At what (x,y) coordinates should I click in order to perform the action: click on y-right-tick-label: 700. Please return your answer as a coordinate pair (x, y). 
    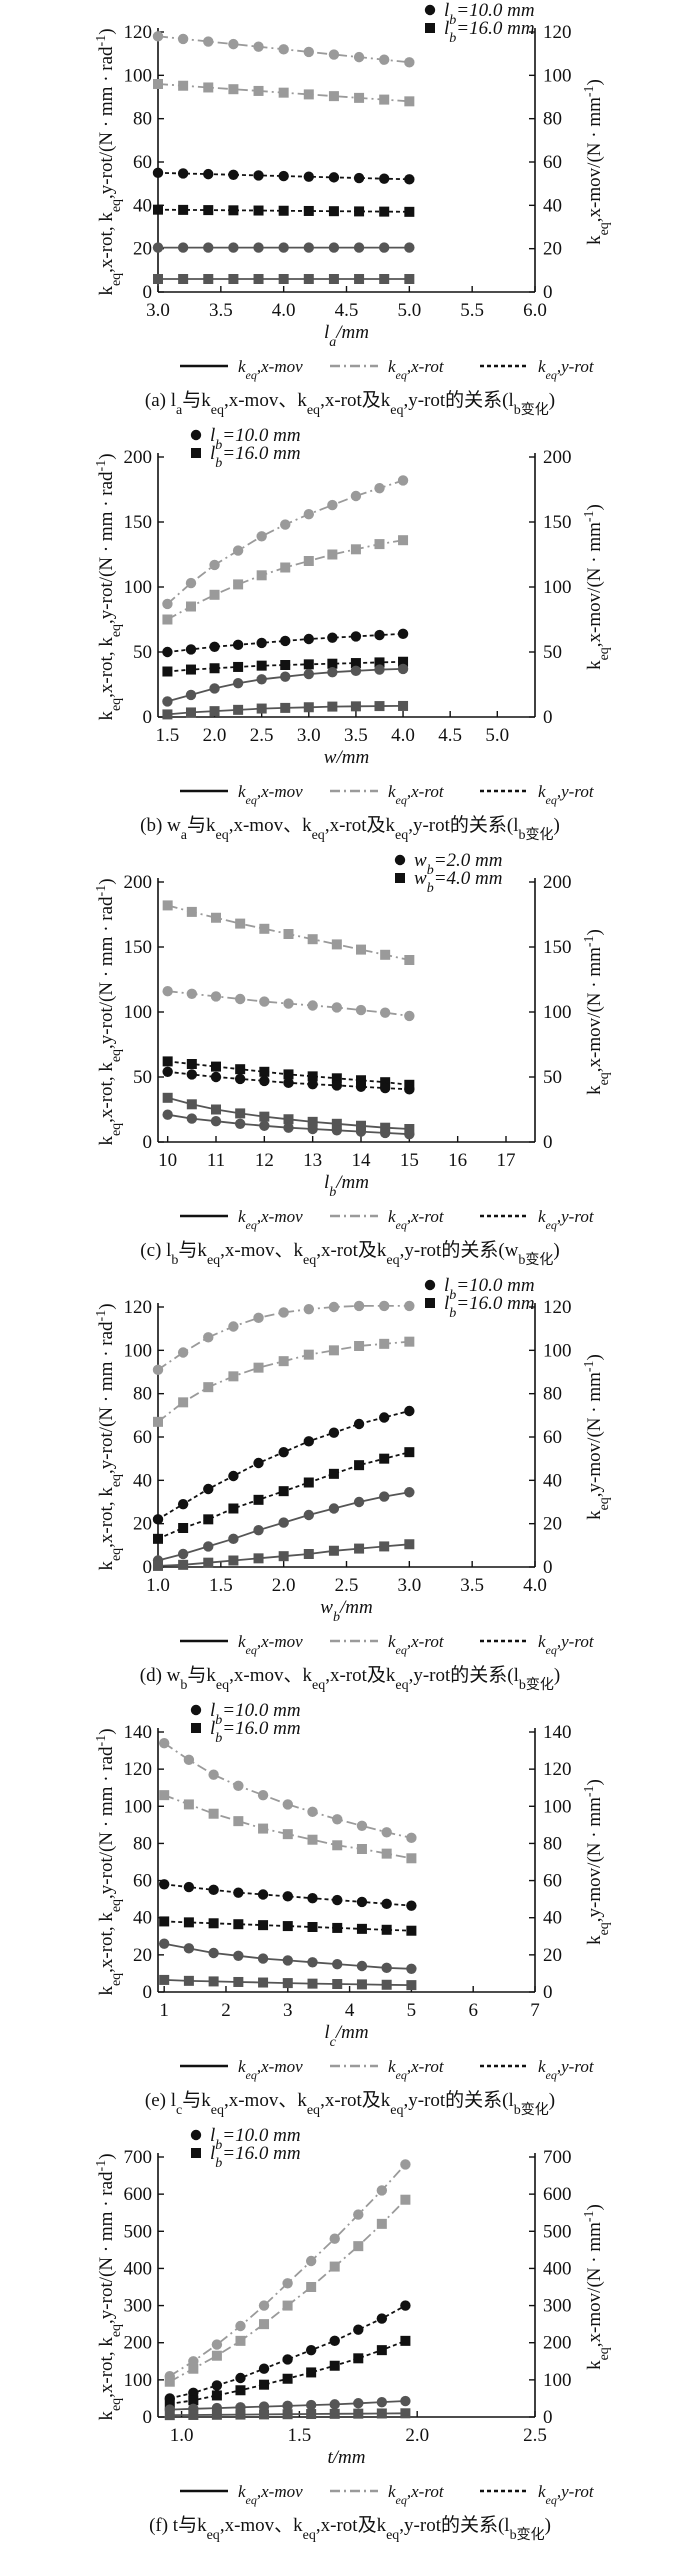
    Looking at the image, I should click on (557, 2157).